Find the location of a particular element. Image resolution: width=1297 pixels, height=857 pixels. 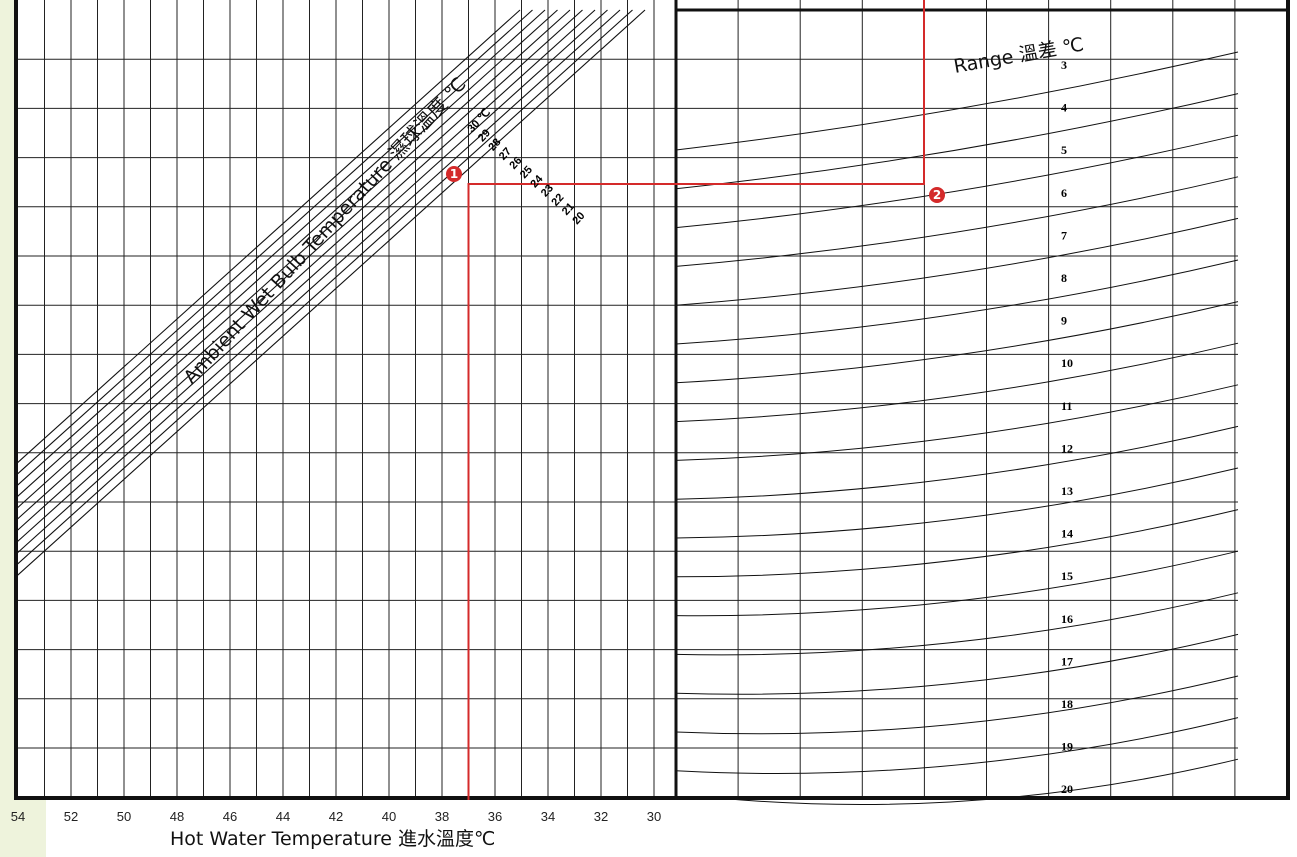

marker-1-label: 1 is located at coordinates (454, 174).